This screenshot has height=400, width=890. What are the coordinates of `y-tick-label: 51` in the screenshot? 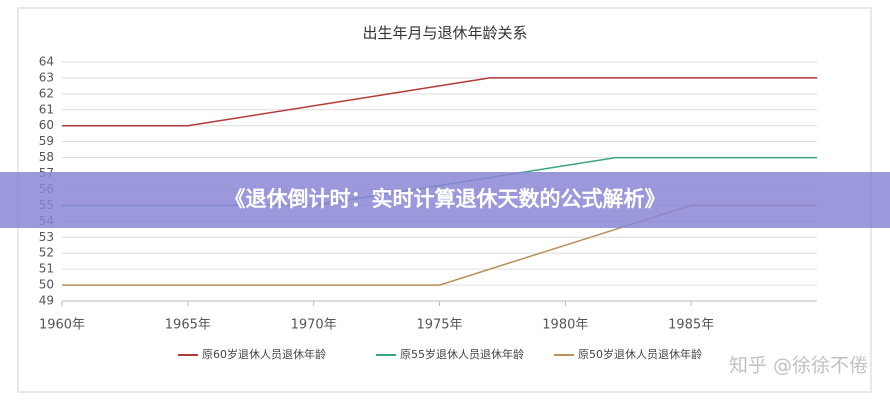 It's located at (46, 269).